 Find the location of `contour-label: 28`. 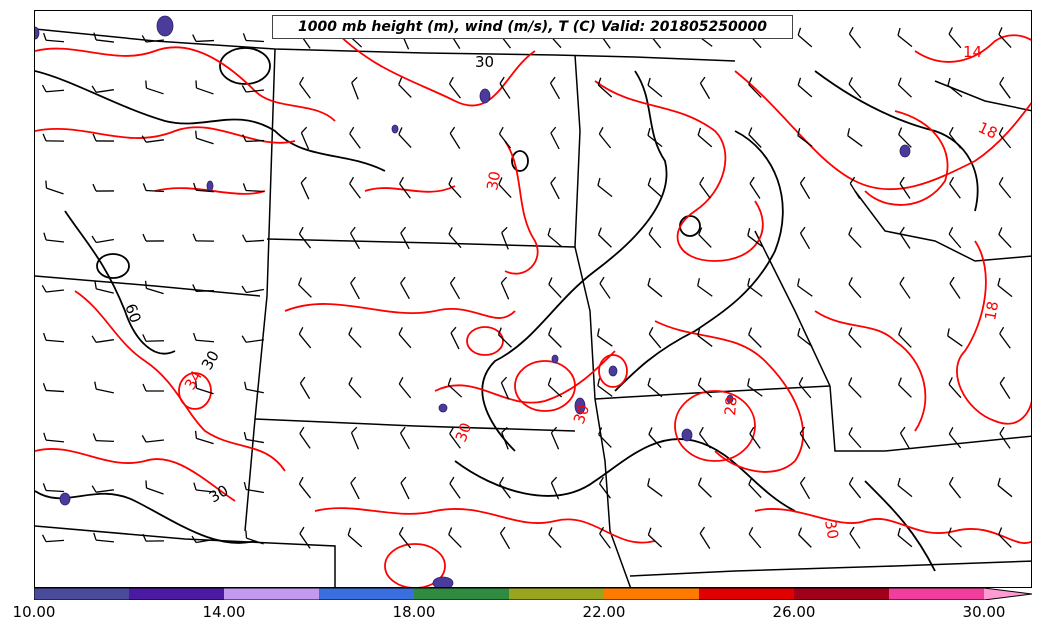

contour-label: 28 is located at coordinates (731, 406).